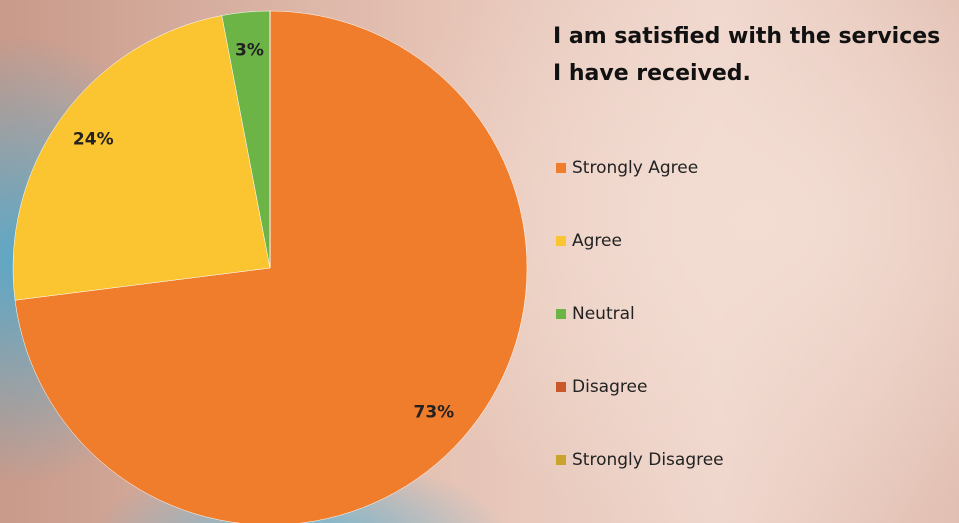 The width and height of the screenshot is (959, 523). What do you see at coordinates (597, 241) in the screenshot?
I see `legend-label: Agree` at bounding box center [597, 241].